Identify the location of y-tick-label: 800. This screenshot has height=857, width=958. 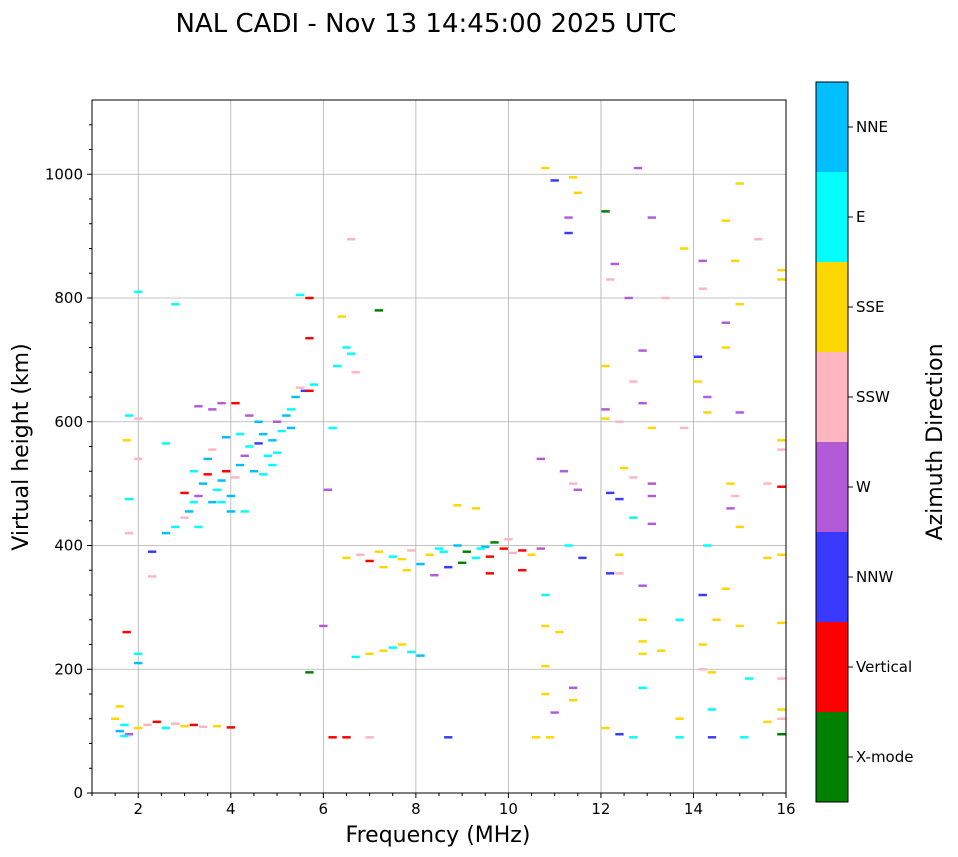
(68, 298).